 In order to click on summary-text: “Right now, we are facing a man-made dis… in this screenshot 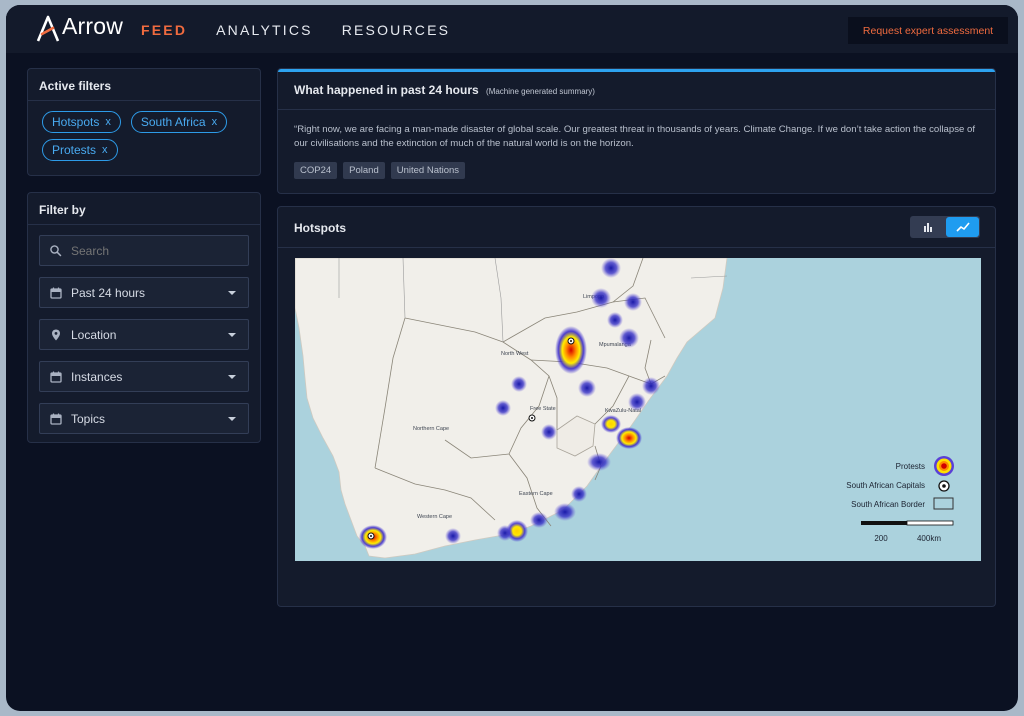, I will do `click(634, 136)`.